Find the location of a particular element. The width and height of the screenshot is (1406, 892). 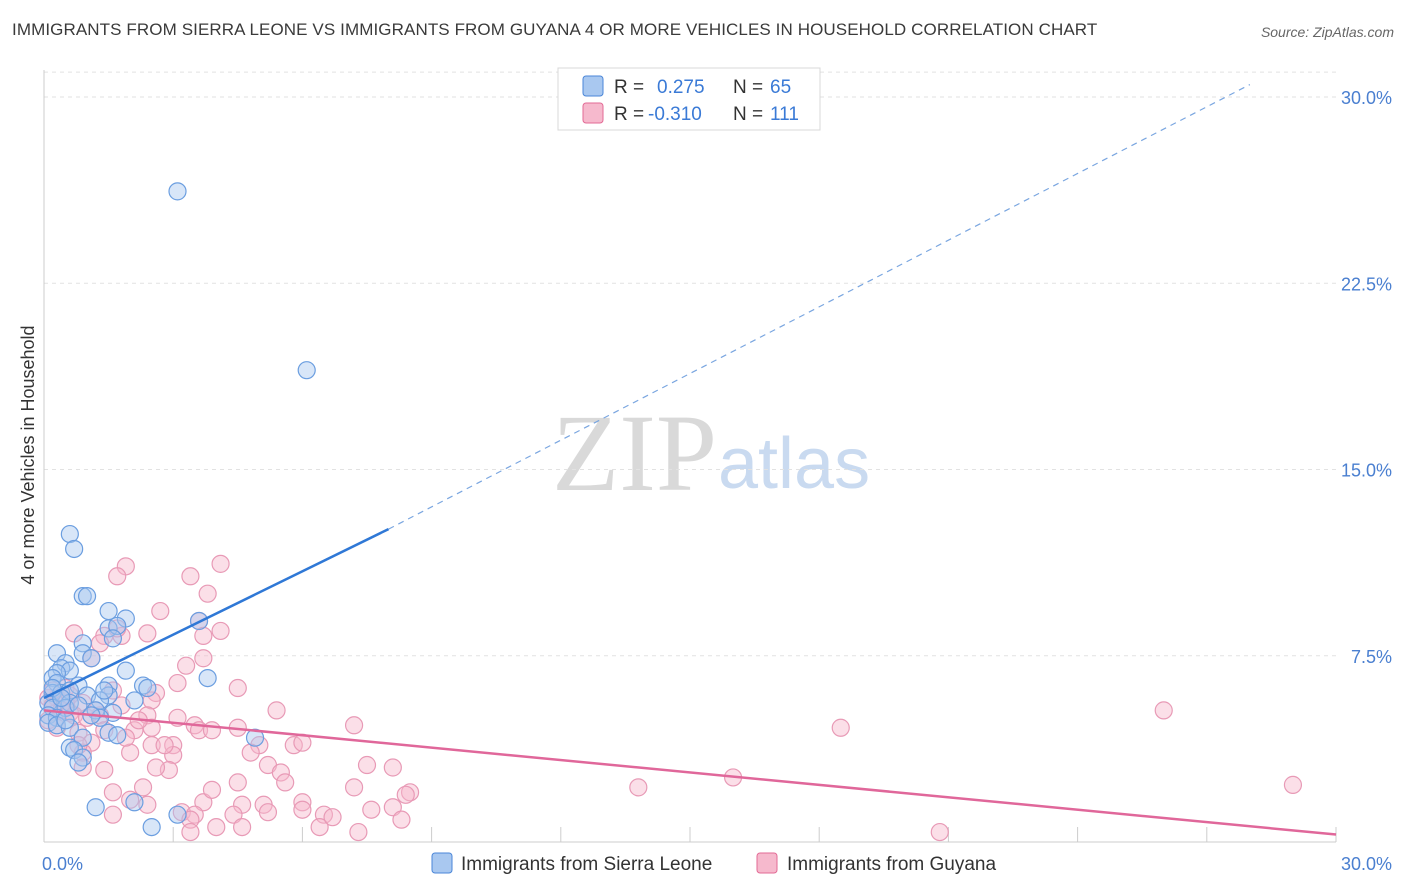

x-tick-label-1: 30.0% is located at coordinates (1366, 864).